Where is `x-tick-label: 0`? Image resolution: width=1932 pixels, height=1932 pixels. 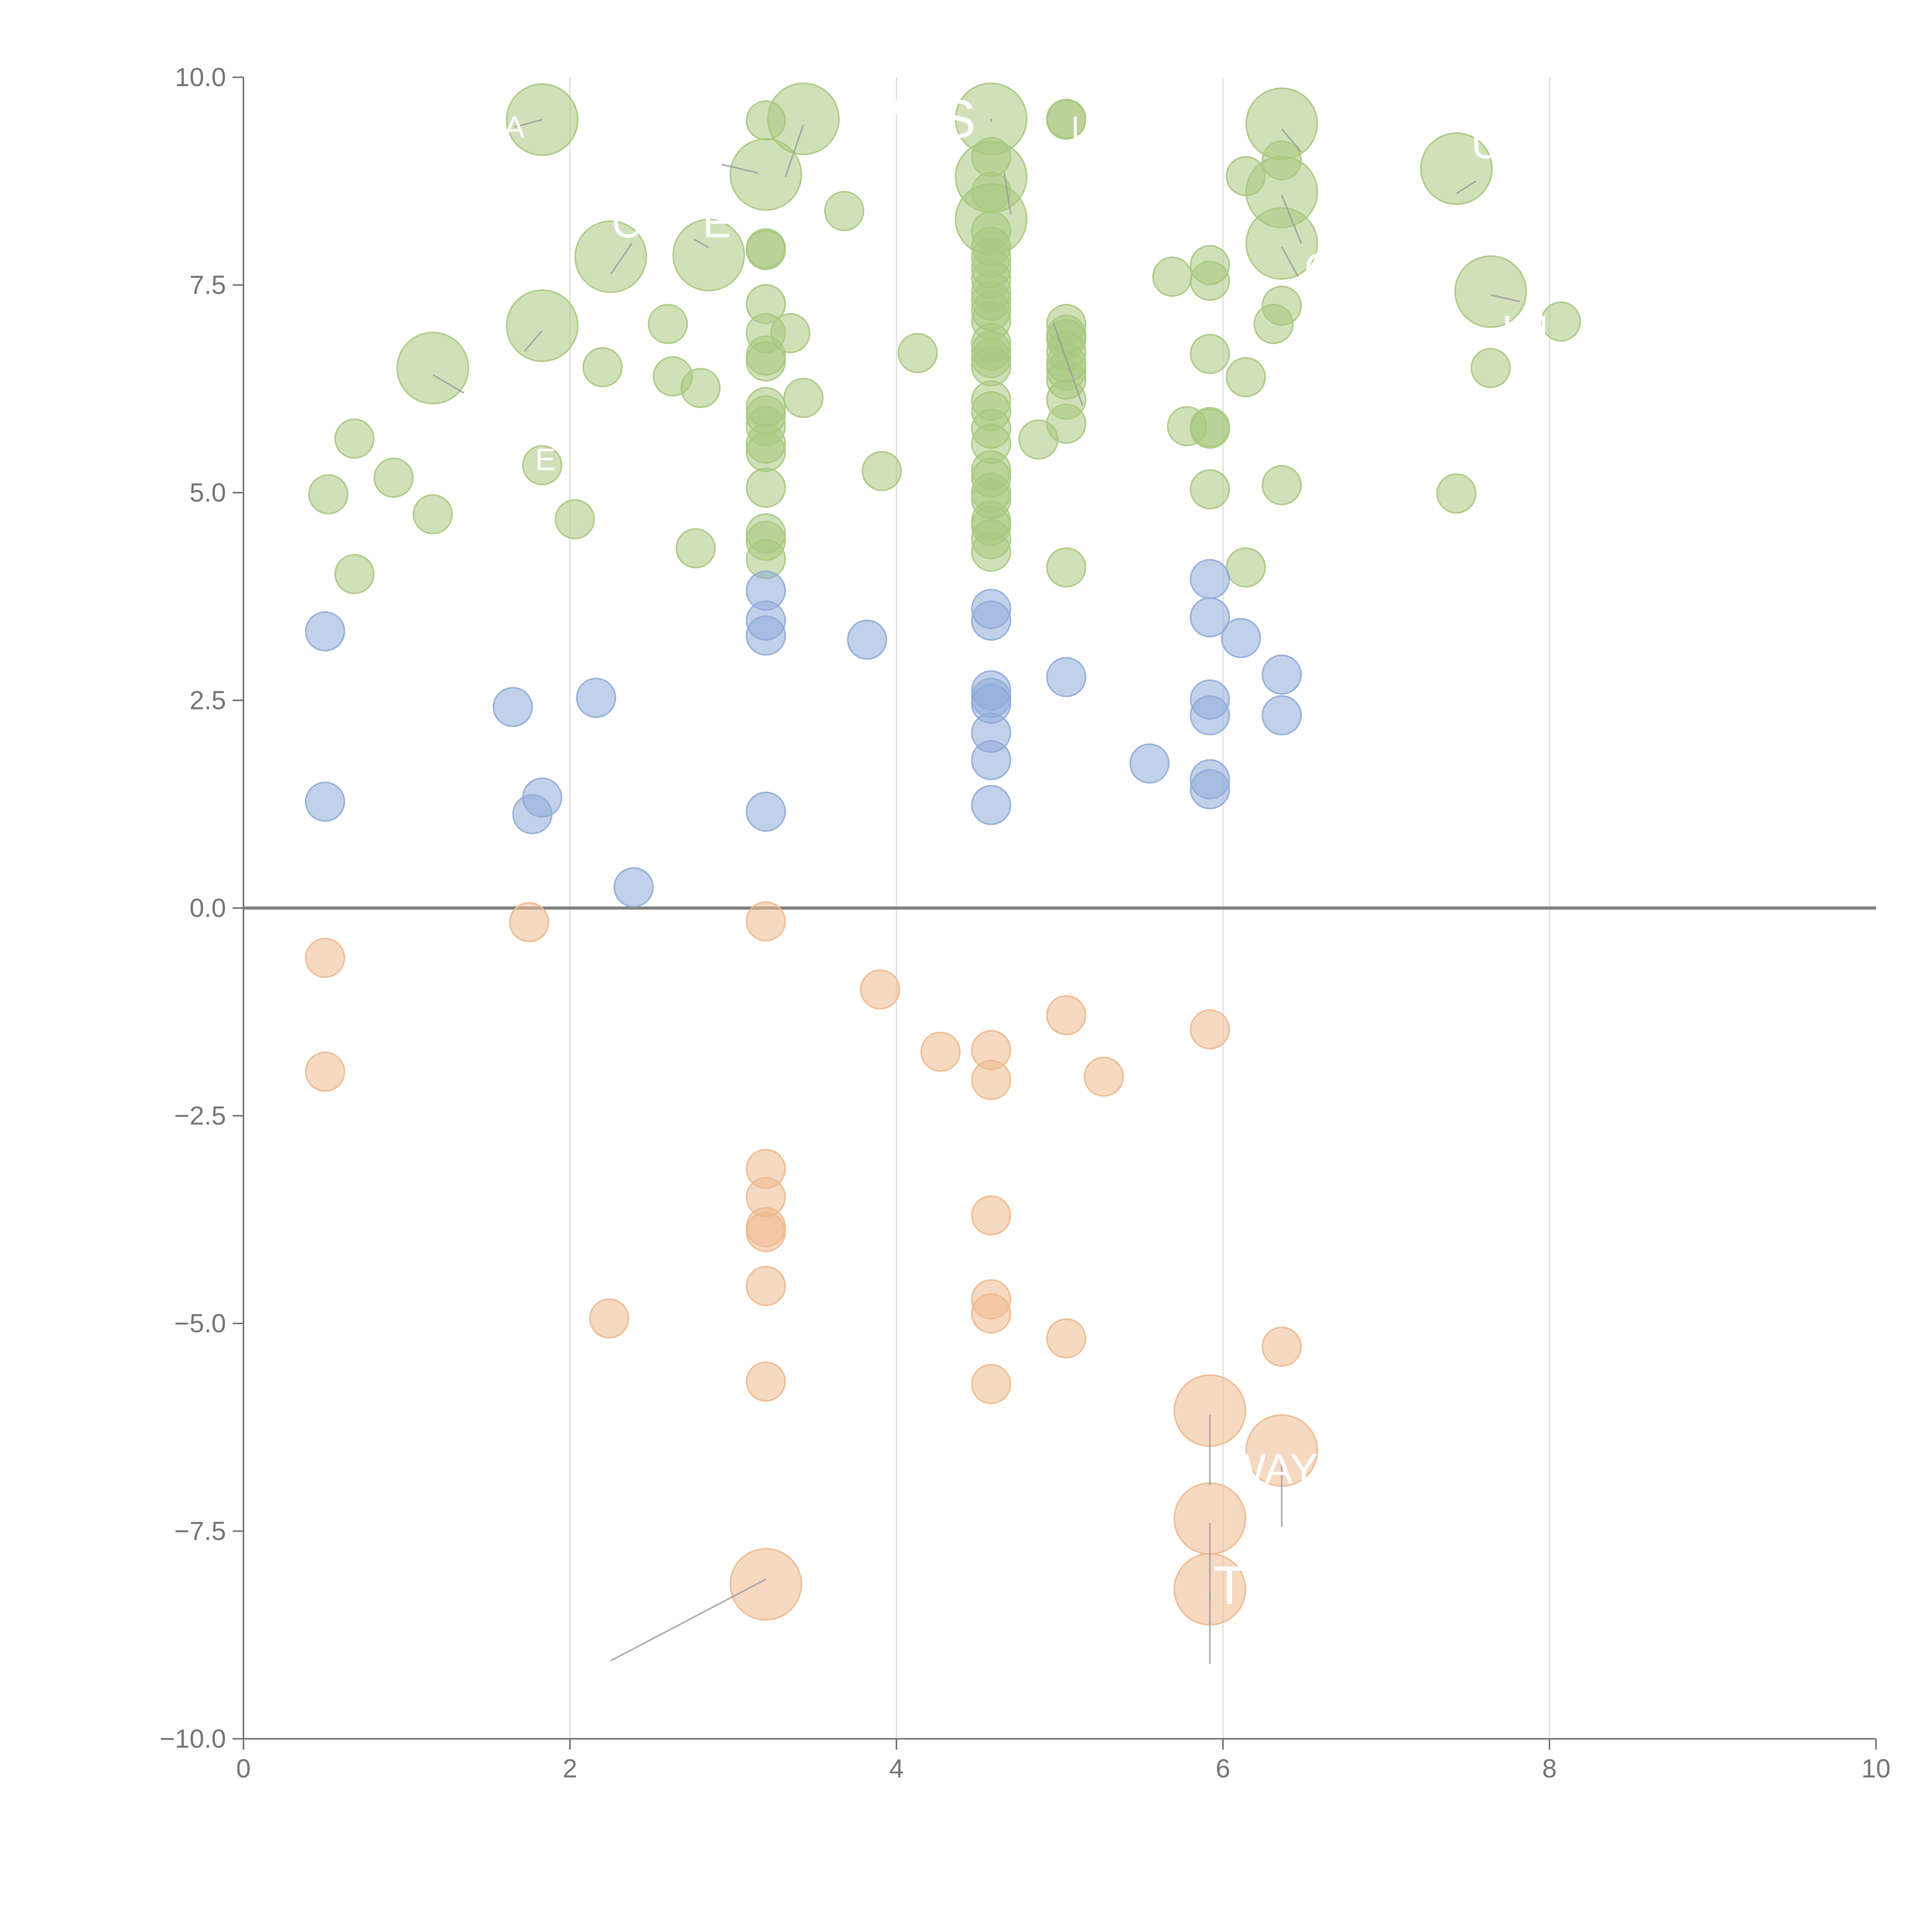 x-tick-label: 0 is located at coordinates (244, 1769).